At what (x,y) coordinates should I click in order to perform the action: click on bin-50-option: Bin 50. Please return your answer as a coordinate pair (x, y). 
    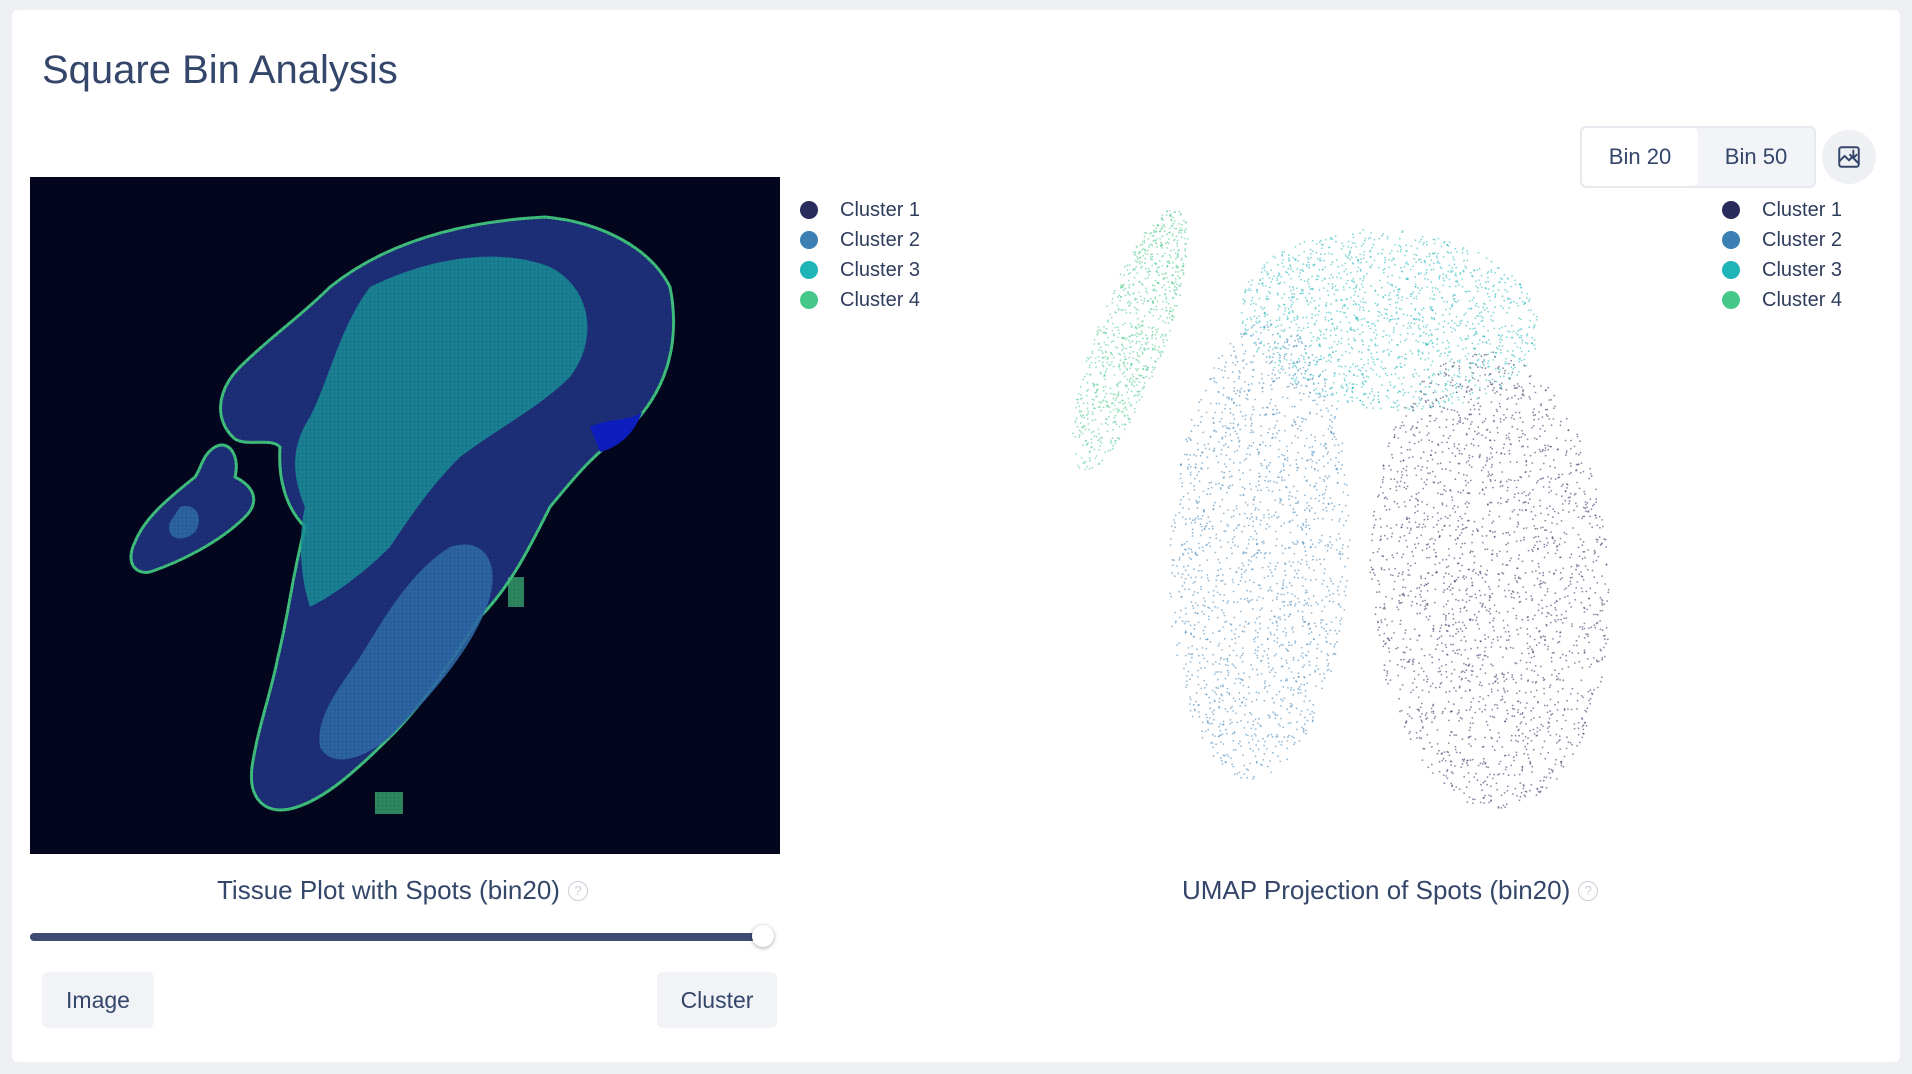
    Looking at the image, I should click on (1756, 156).